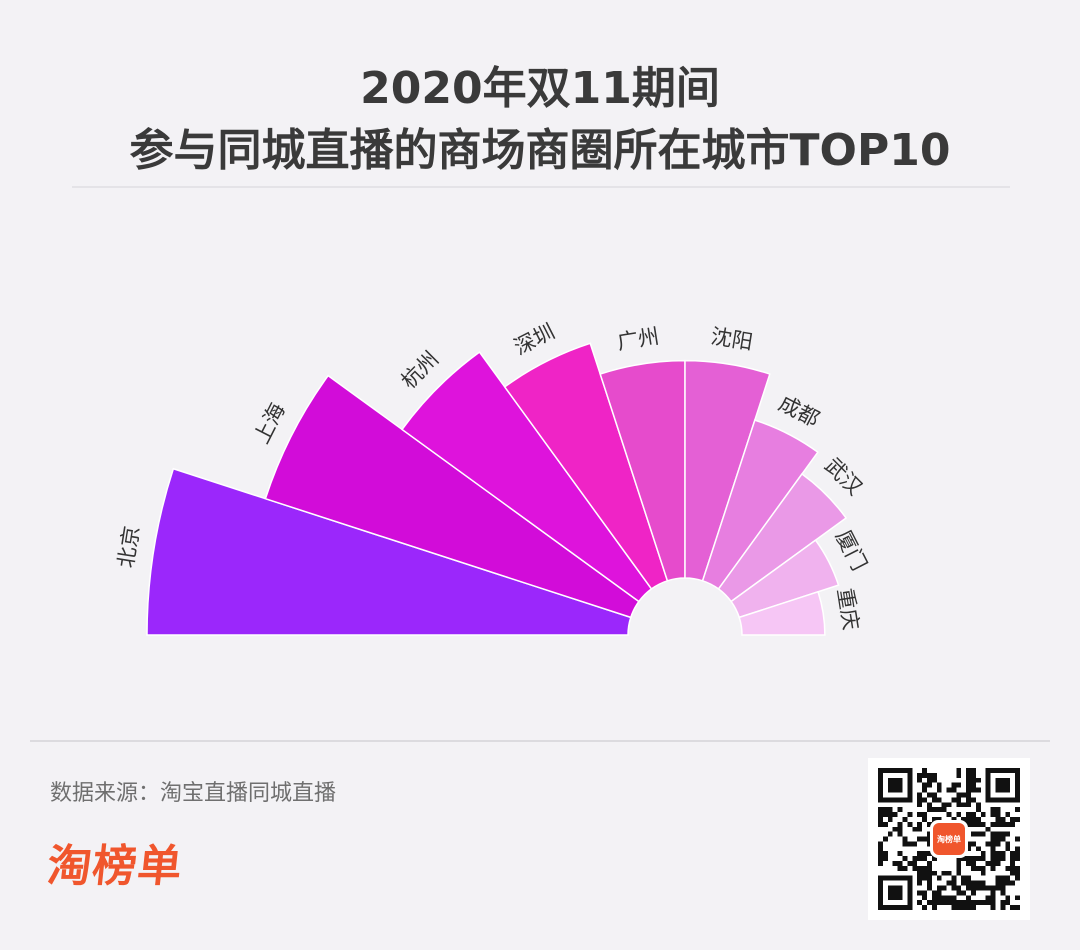 The height and width of the screenshot is (950, 1080). I want to click on chart-title-line-2: 参与同城直播的商场商圈所在城市TOP10, so click(540, 150).